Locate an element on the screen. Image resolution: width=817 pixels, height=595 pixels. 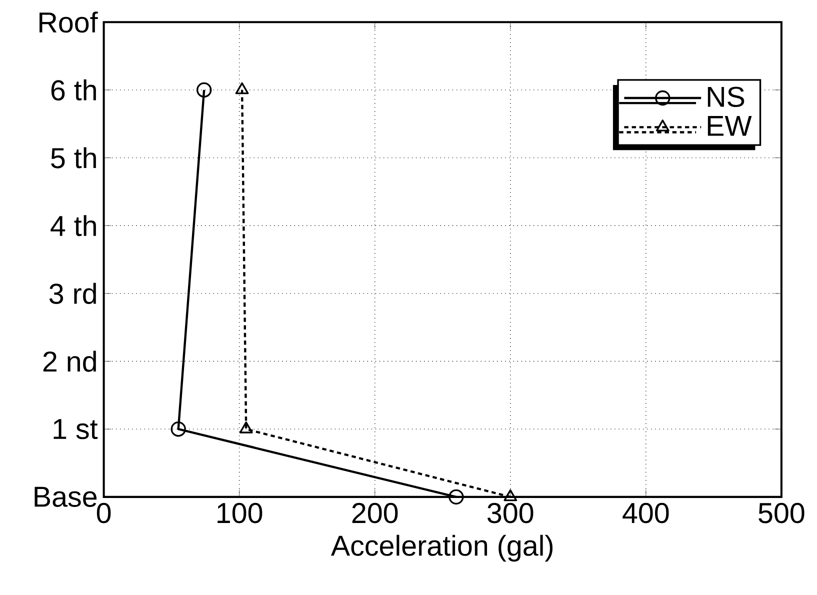
x-tick-label: 200 is located at coordinates (375, 513).